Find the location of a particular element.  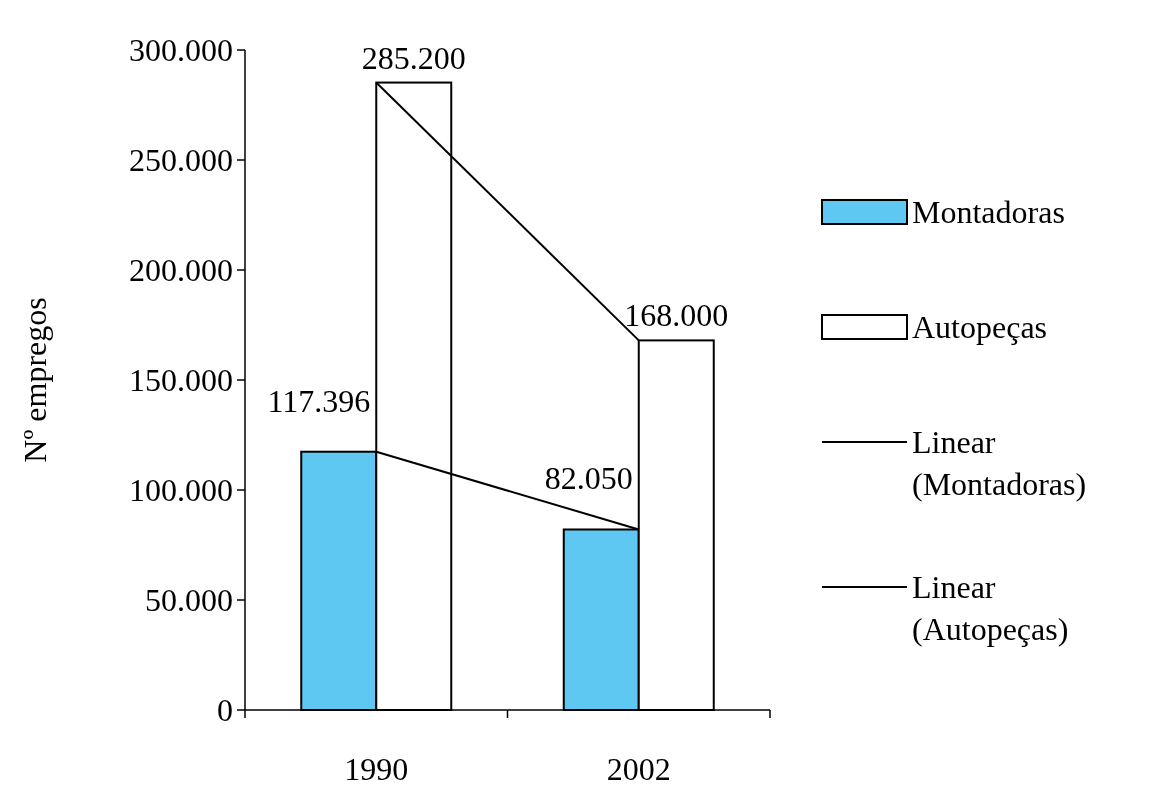

x-tick-label: 2002 is located at coordinates (638, 769).